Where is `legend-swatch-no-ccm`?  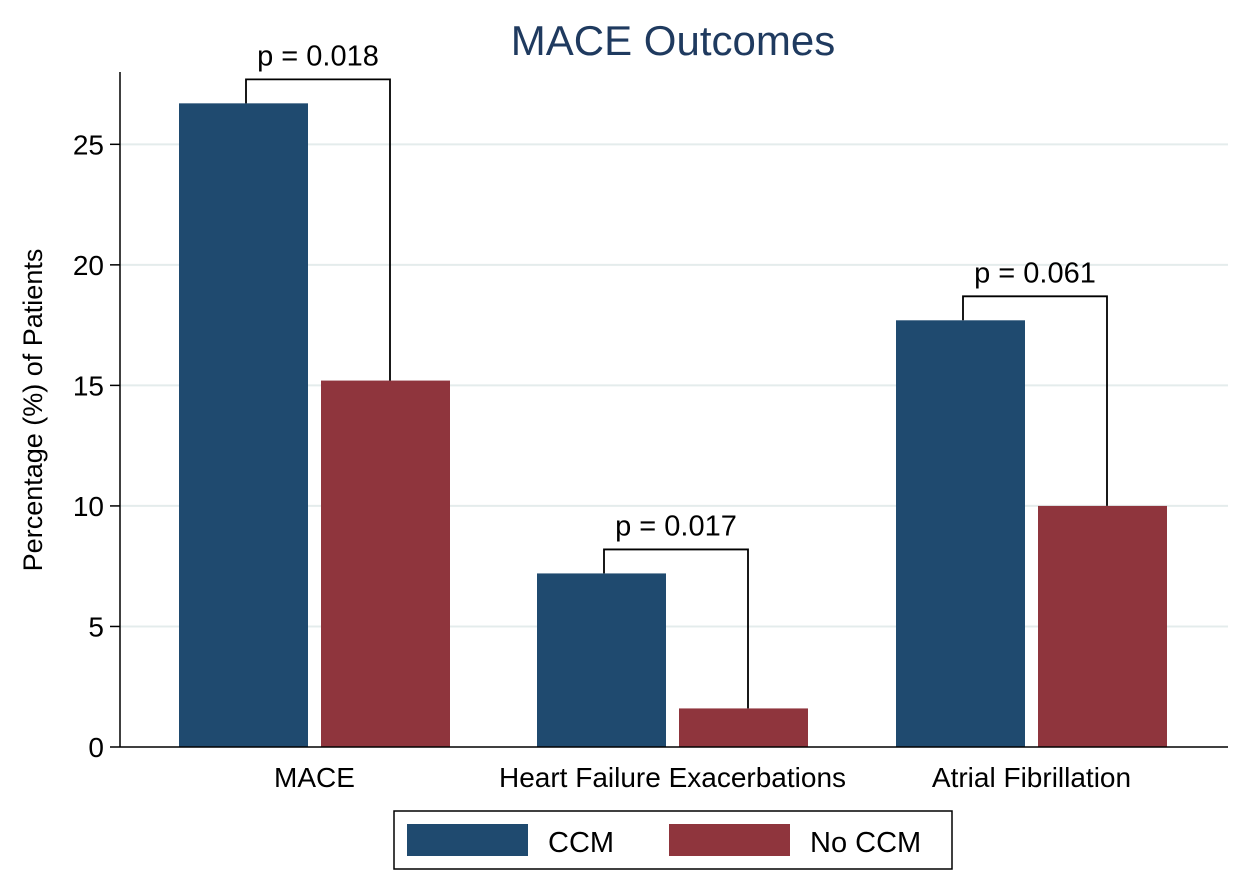
legend-swatch-no-ccm is located at coordinates (729, 840).